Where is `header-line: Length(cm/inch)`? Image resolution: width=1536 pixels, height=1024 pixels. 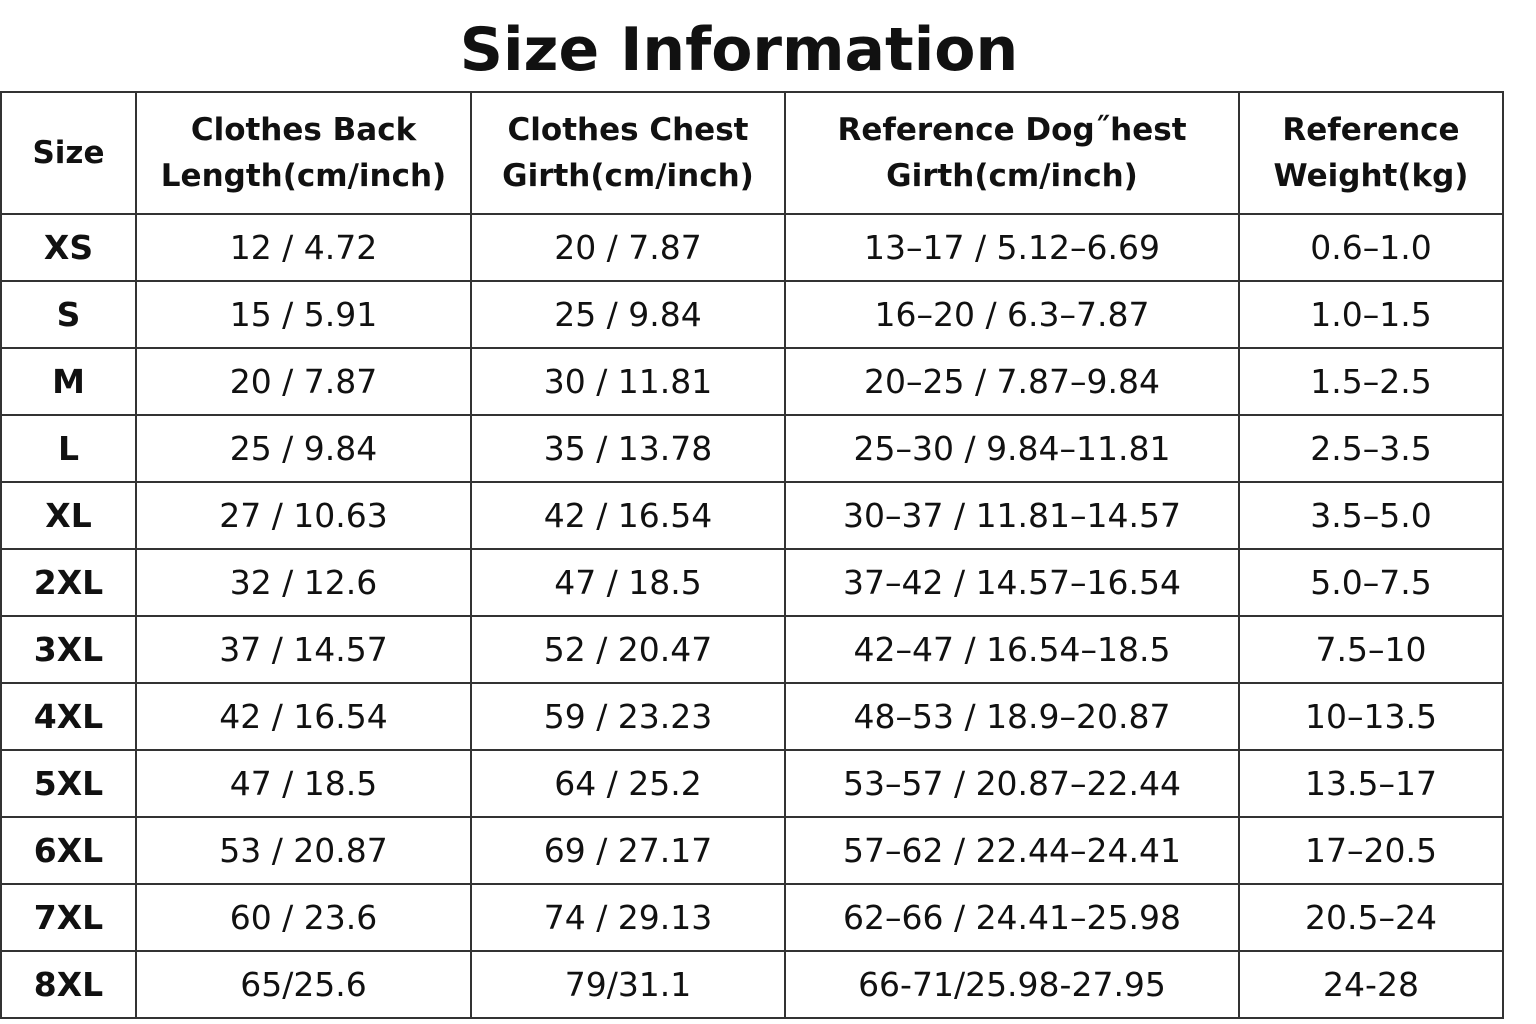 header-line: Length(cm/inch) is located at coordinates (303, 176).